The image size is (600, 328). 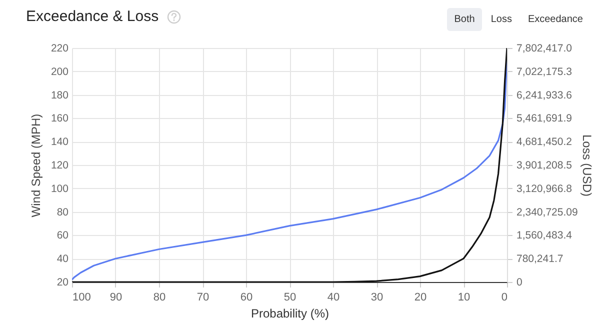 What do you see at coordinates (59, 72) in the screenshot?
I see `y-tick-label: 200` at bounding box center [59, 72].